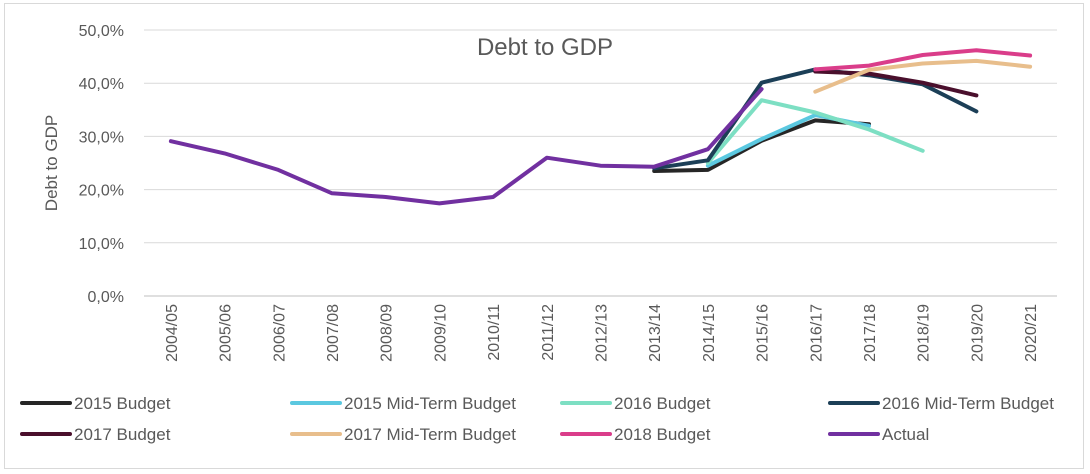 The image size is (1090, 474). What do you see at coordinates (122, 434) in the screenshot?
I see `legend-label-2017-budget: 2017 Budget` at bounding box center [122, 434].